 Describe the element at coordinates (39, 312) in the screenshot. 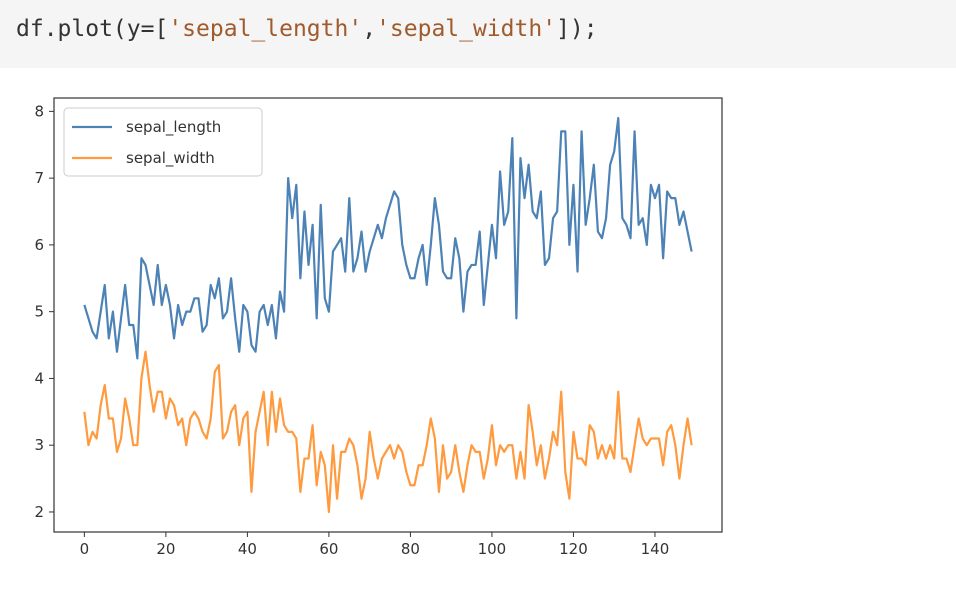

I see `y-tick-label: 5` at that location.